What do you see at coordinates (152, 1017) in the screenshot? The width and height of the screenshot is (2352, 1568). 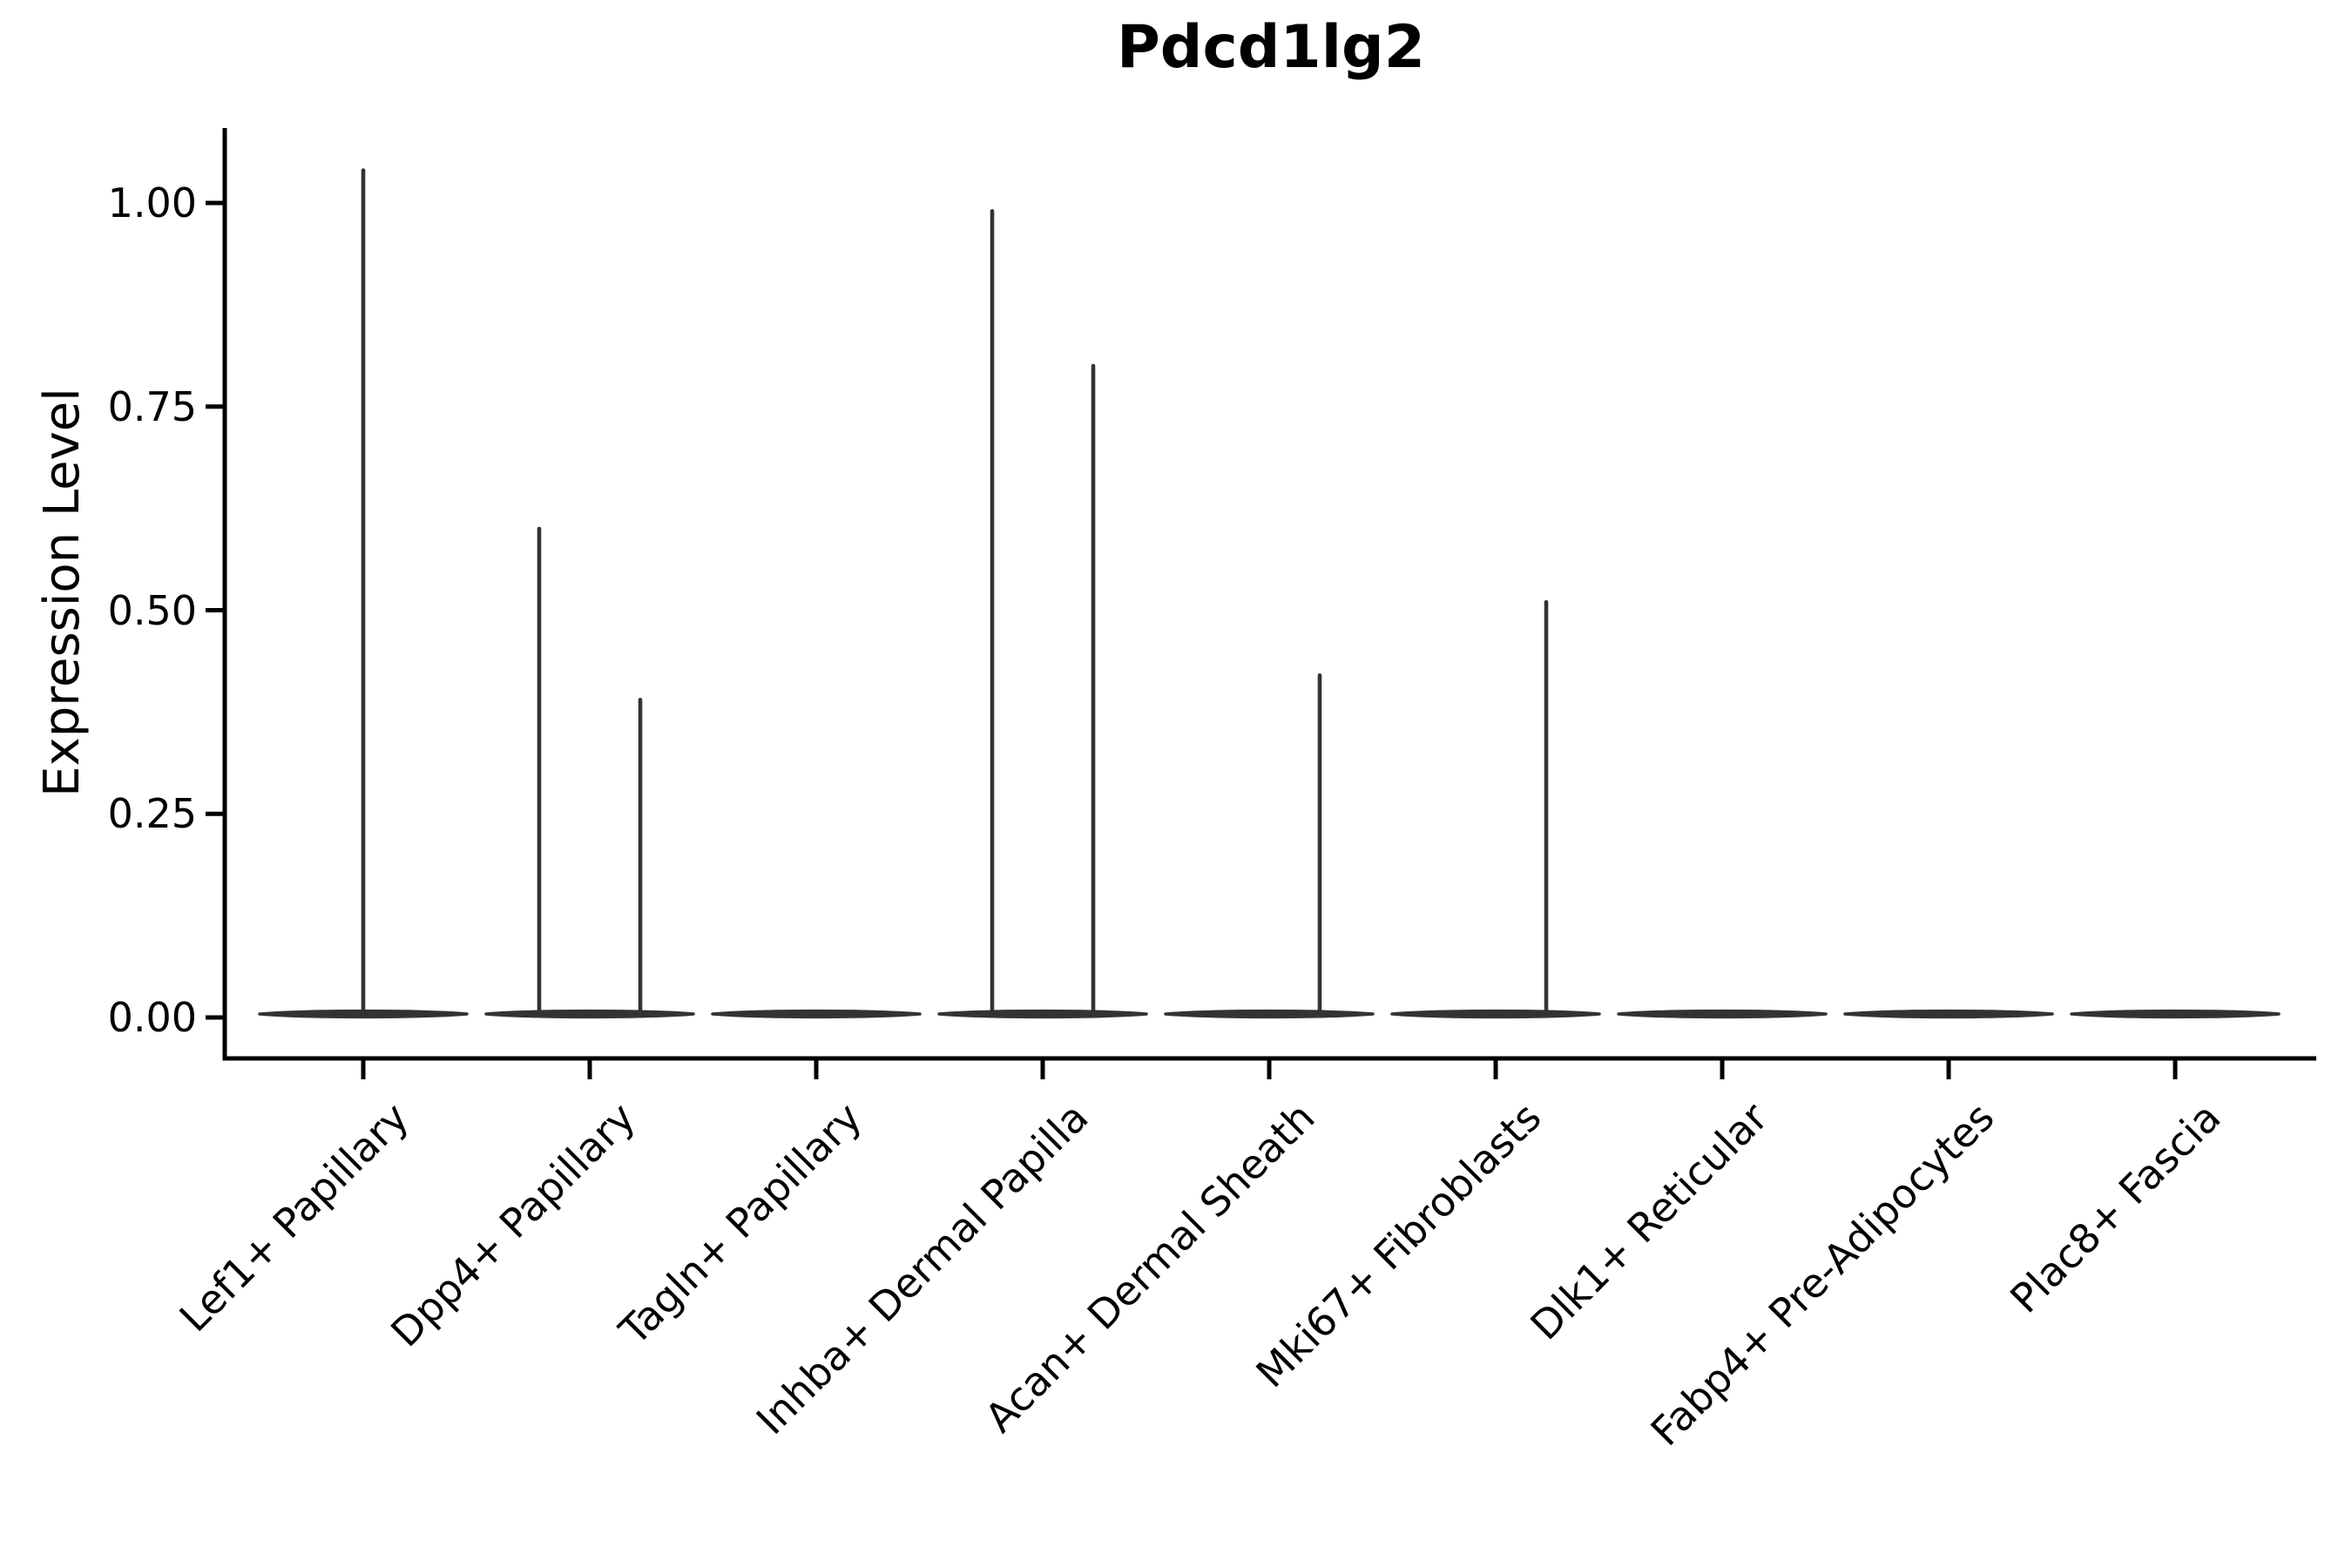 I see `y-tick-label: 0.00` at bounding box center [152, 1017].